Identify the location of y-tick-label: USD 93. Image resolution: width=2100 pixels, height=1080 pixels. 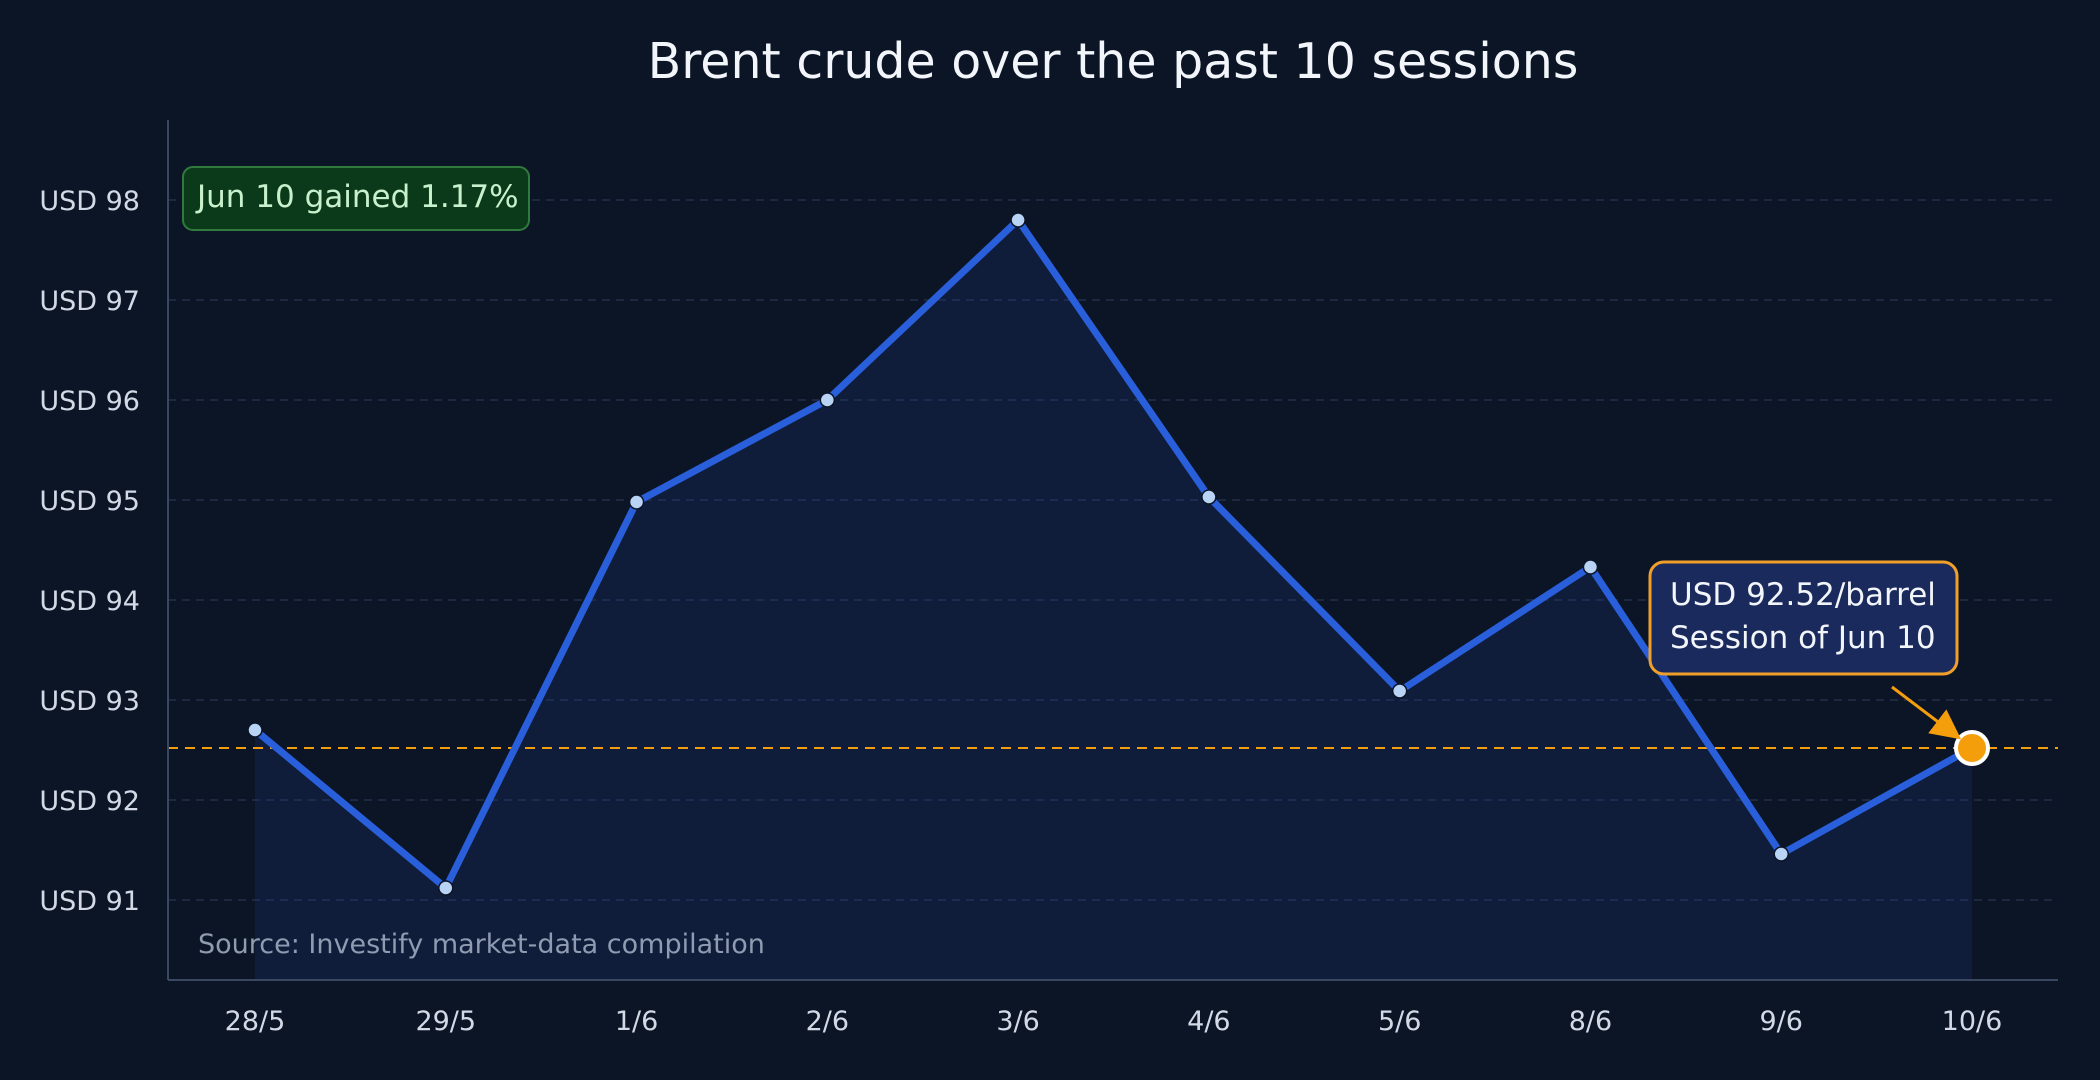
(89, 701).